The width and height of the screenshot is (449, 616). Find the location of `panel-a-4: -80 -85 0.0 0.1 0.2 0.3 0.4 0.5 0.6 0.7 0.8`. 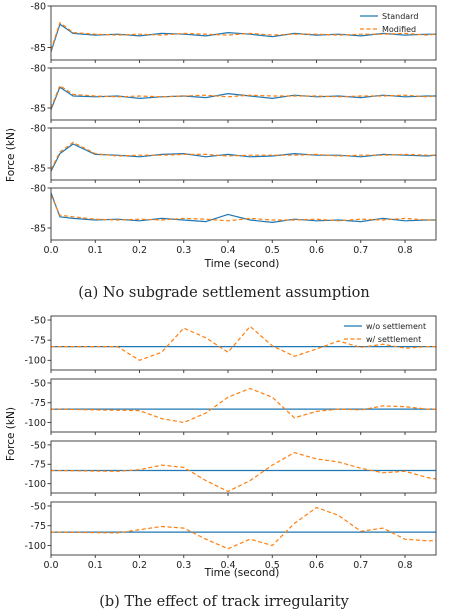

panel-a-4: -80 -85 0.0 0.1 0.2 0.3 0.4 0.5 0.6 0.7 0.8 is located at coordinates (233, 219).